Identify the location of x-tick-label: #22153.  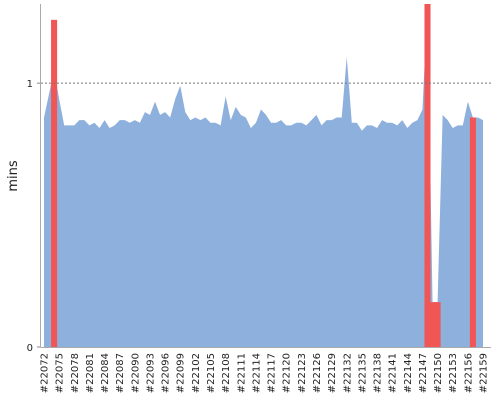
(453, 373).